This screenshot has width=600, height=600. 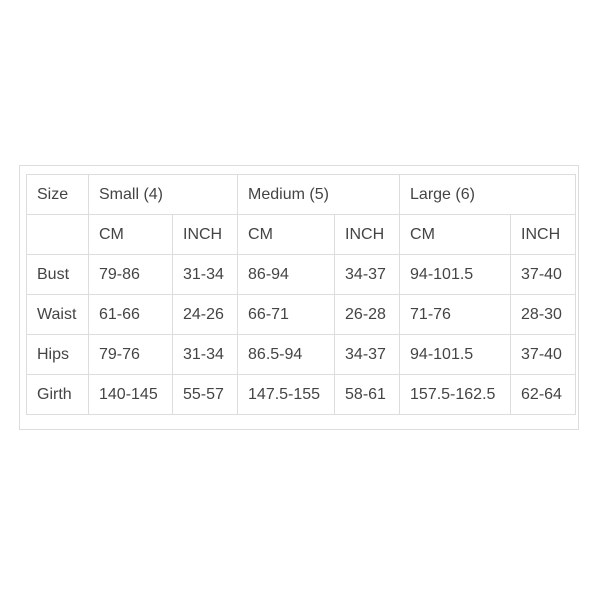 What do you see at coordinates (57, 314) in the screenshot?
I see `row-label: Waist` at bounding box center [57, 314].